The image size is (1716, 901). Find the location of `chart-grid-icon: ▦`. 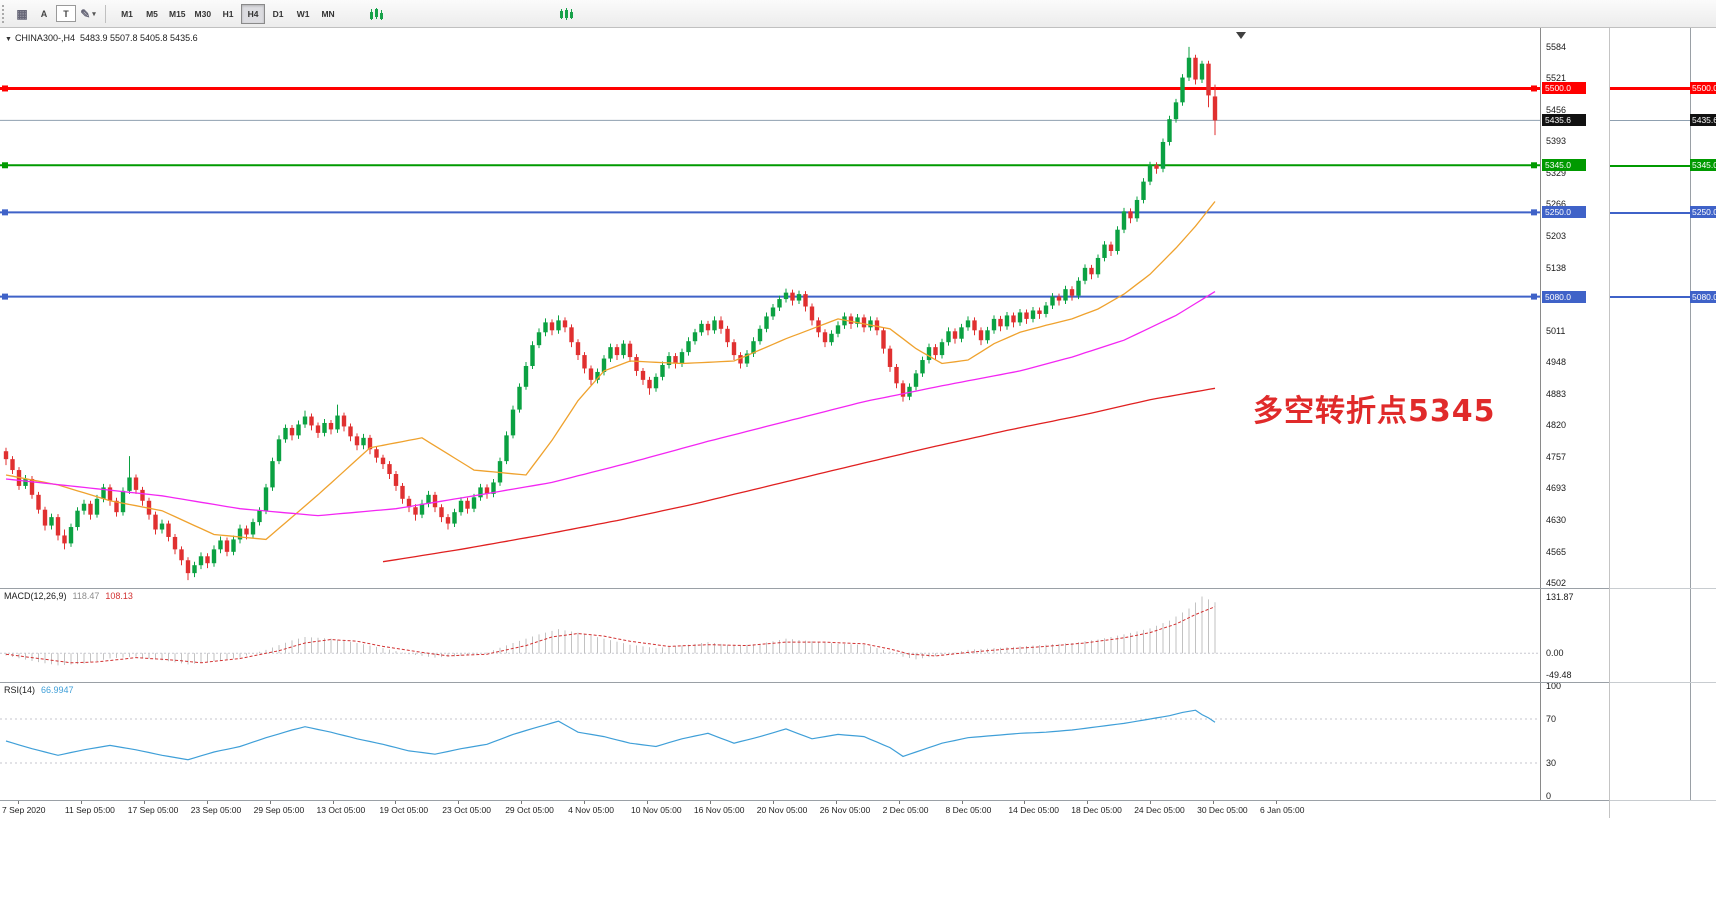

chart-grid-icon: ▦ is located at coordinates (22, 14).